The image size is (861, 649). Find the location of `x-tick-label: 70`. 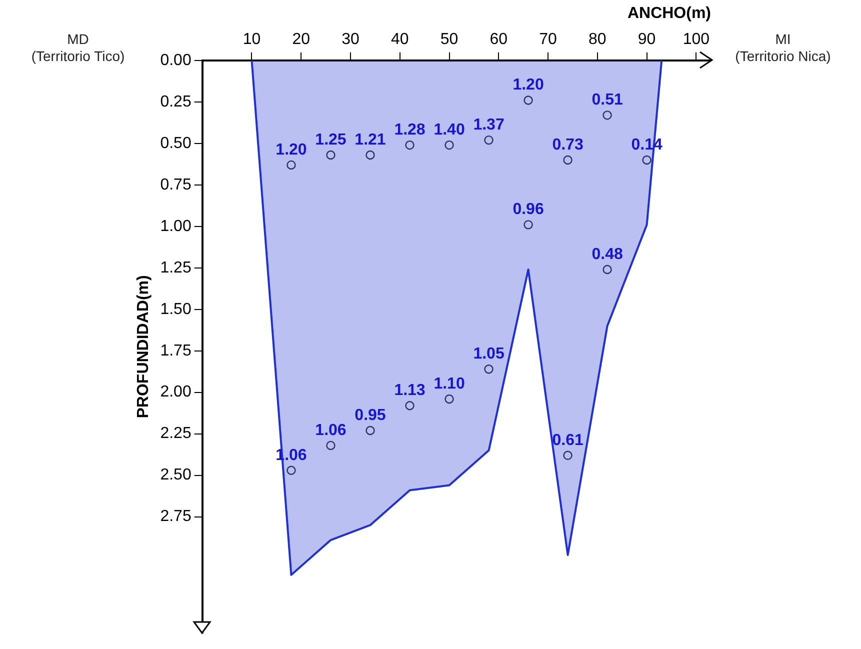

x-tick-label: 70 is located at coordinates (548, 39).